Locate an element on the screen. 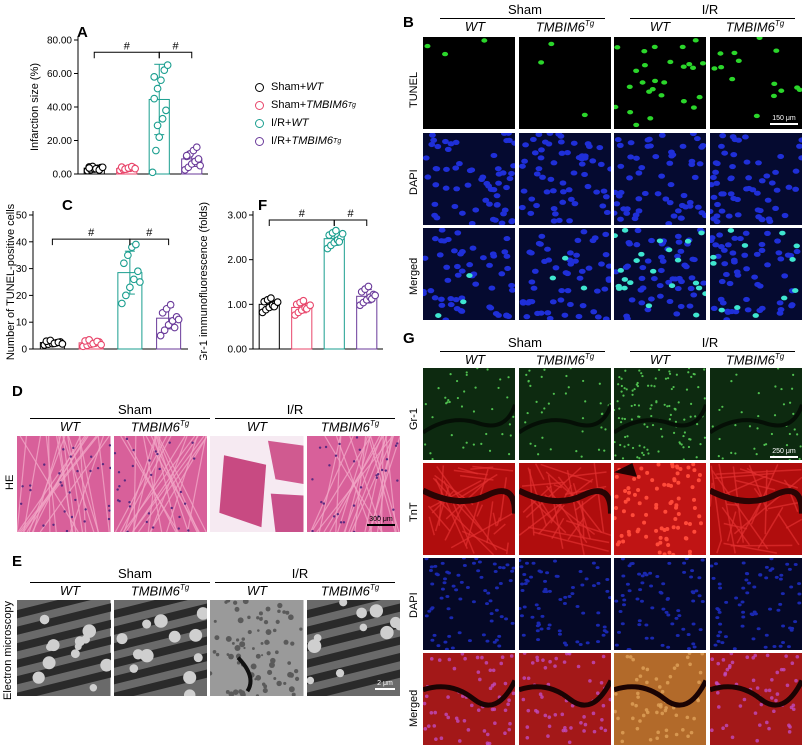  legend-italic: WT is located at coordinates (315, 87).